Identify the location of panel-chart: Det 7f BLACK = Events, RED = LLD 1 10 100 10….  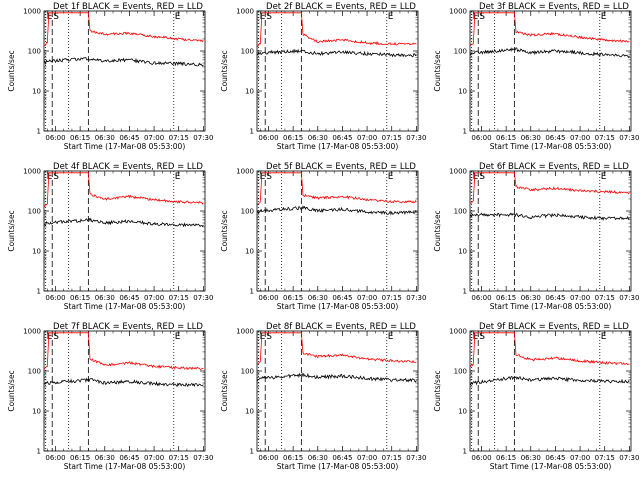
(110, 396).